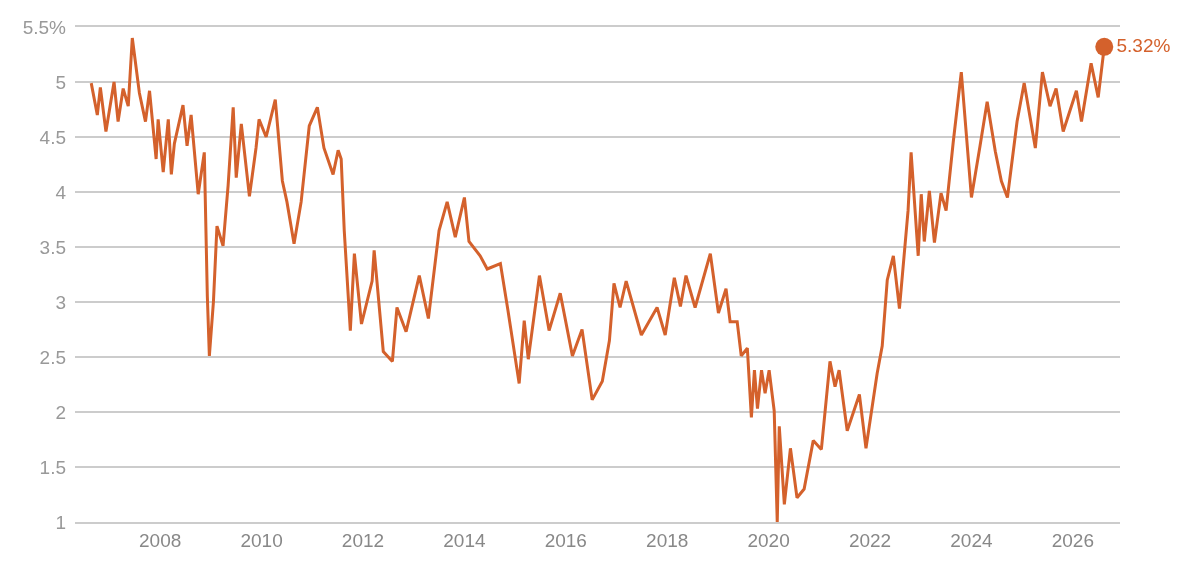 This screenshot has height=581, width=1200. Describe the element at coordinates (1143, 45) in the screenshot. I see `annotation: 5.32%` at that location.